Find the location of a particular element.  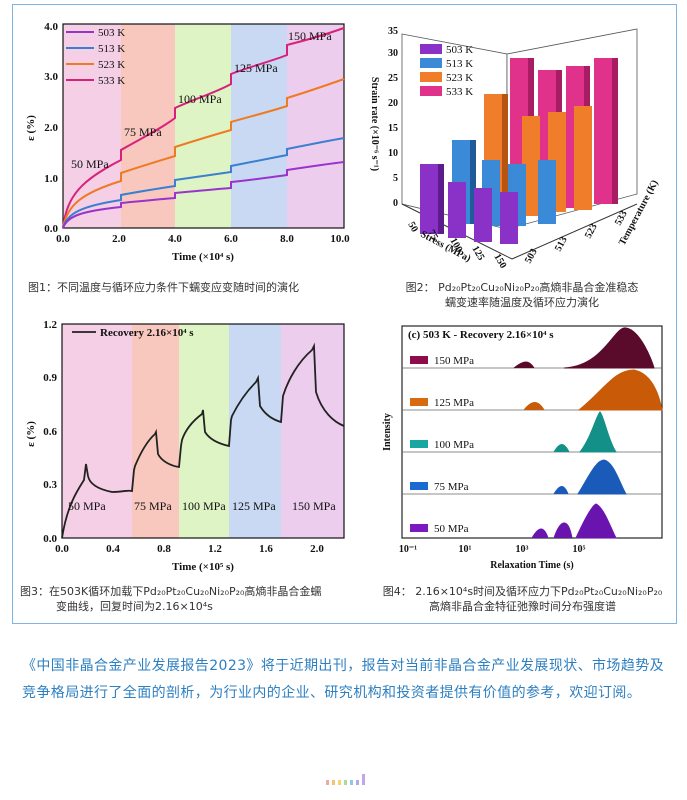

stress-label-50: 50 MPa is located at coordinates (90, 164).